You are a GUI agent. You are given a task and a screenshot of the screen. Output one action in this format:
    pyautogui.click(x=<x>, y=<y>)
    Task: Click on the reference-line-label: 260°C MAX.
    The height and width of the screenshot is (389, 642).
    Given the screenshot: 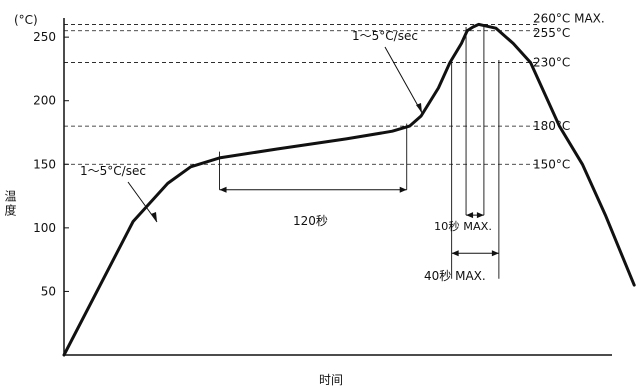 What is the action you would take?
    pyautogui.click(x=569, y=18)
    